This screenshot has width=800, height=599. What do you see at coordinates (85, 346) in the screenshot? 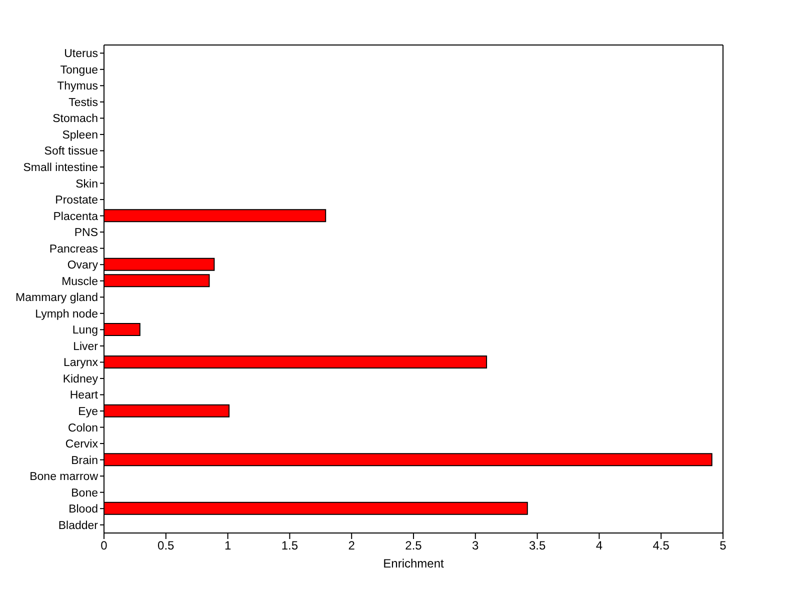
I see `y-tick-label: Liver` at bounding box center [85, 346].